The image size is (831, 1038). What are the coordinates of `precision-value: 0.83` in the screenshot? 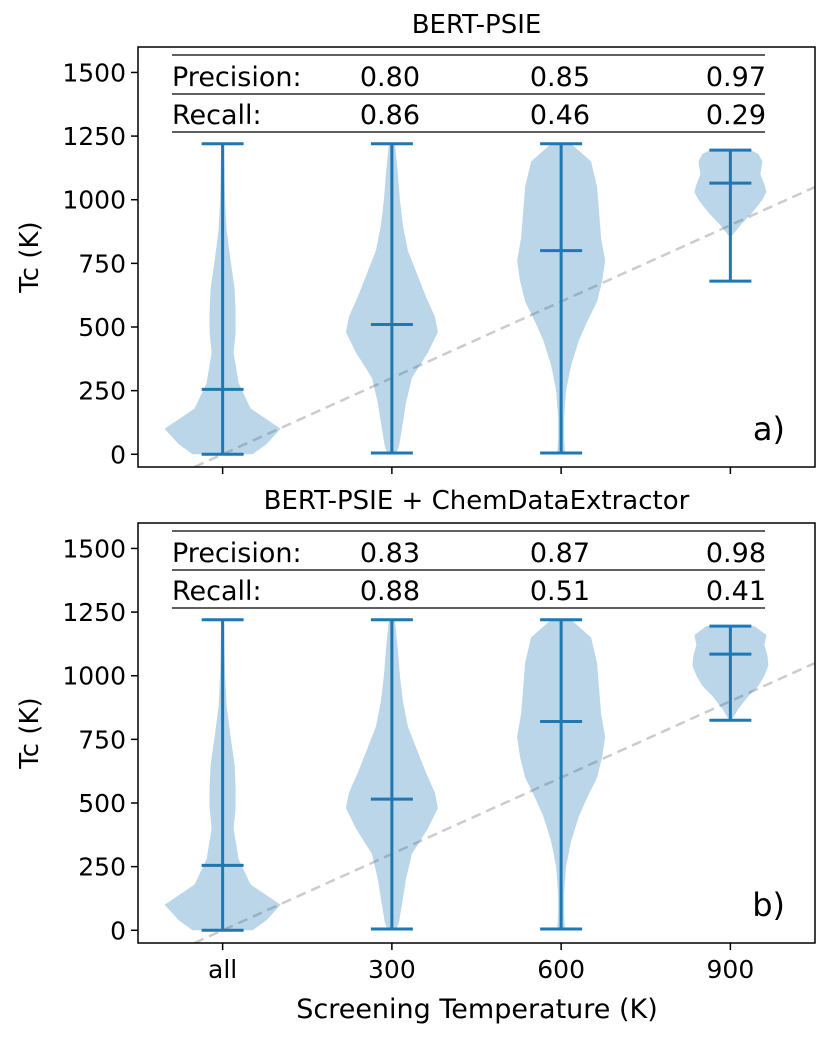 It's located at (390, 553).